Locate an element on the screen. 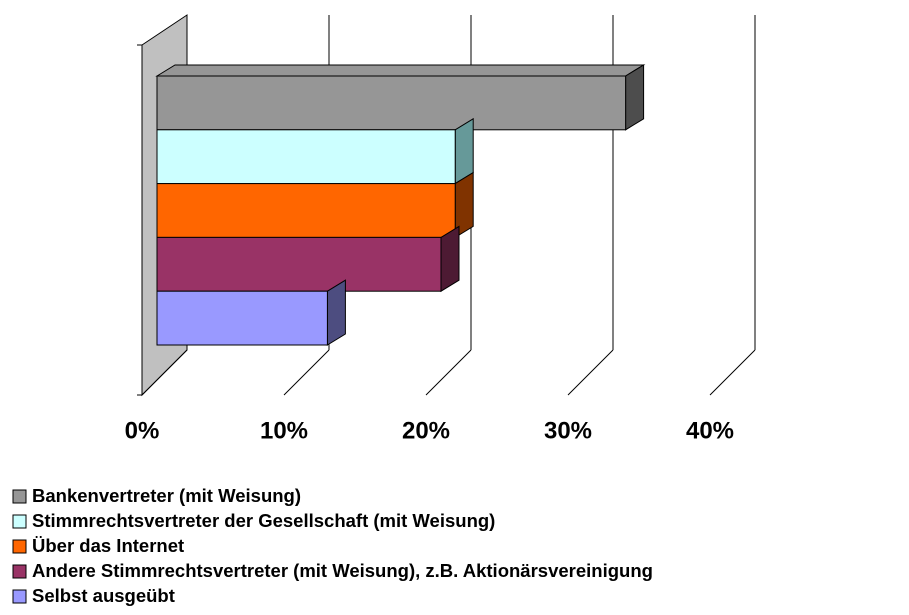  x-tick-label: 10% is located at coordinates (284, 430).